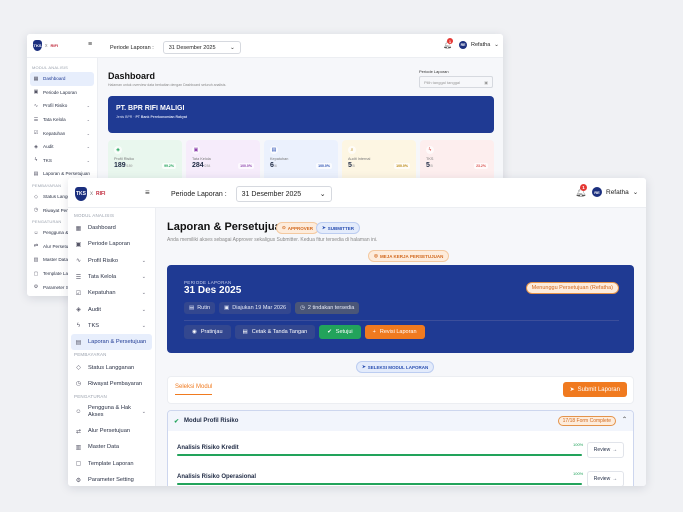  I want to click on gear-icon: ⚙, so click(36, 287).